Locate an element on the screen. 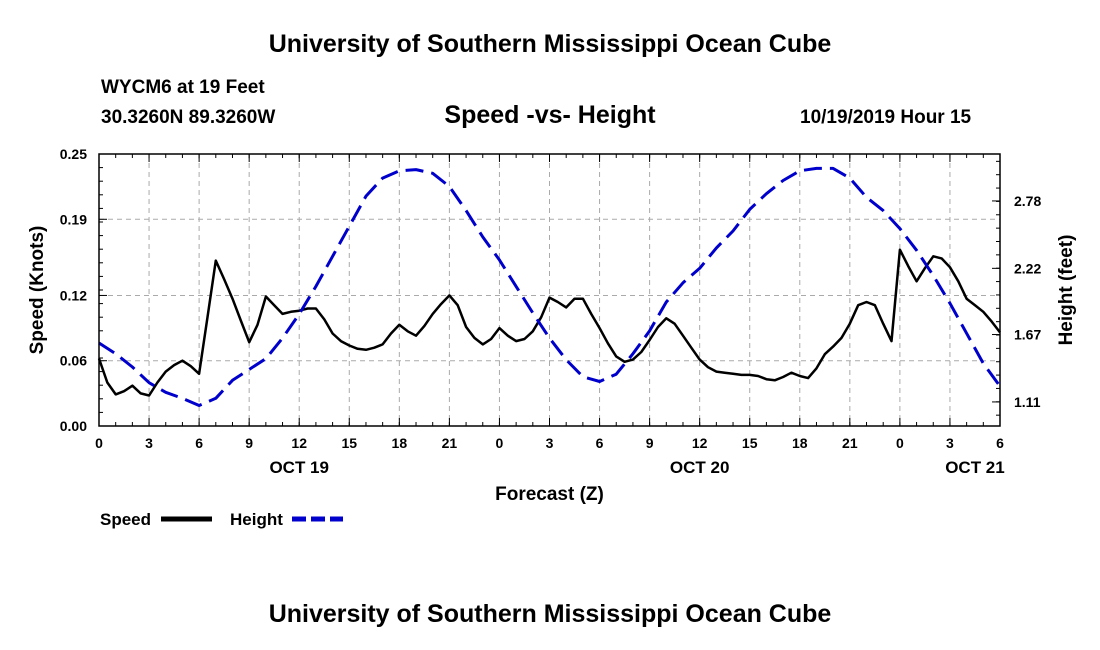  y-tick-label: 0.19 is located at coordinates (73, 219).